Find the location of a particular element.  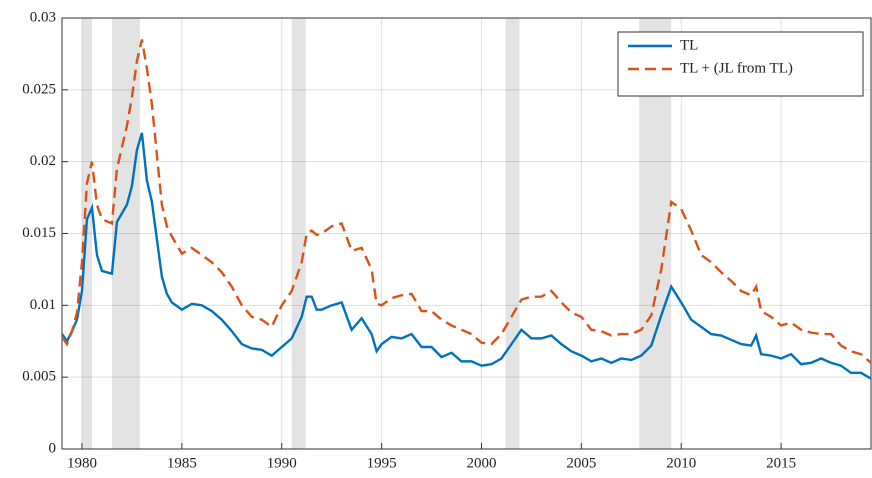

legend-box is located at coordinates (740, 64).